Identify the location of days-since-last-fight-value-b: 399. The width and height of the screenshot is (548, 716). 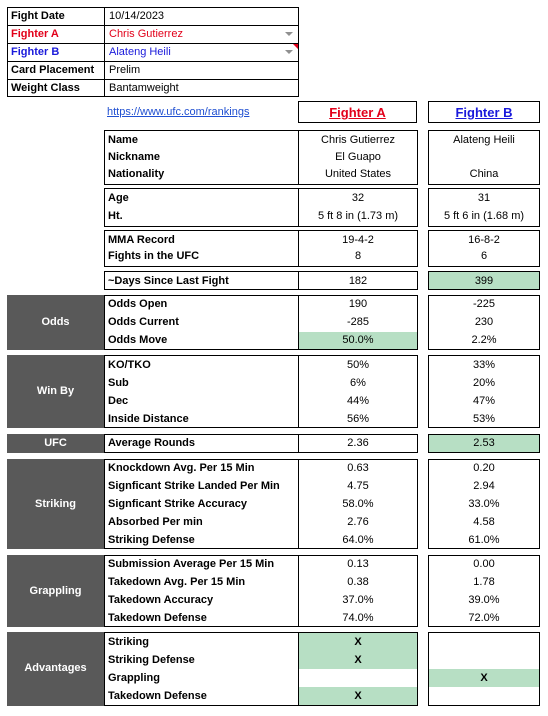
(484, 281).